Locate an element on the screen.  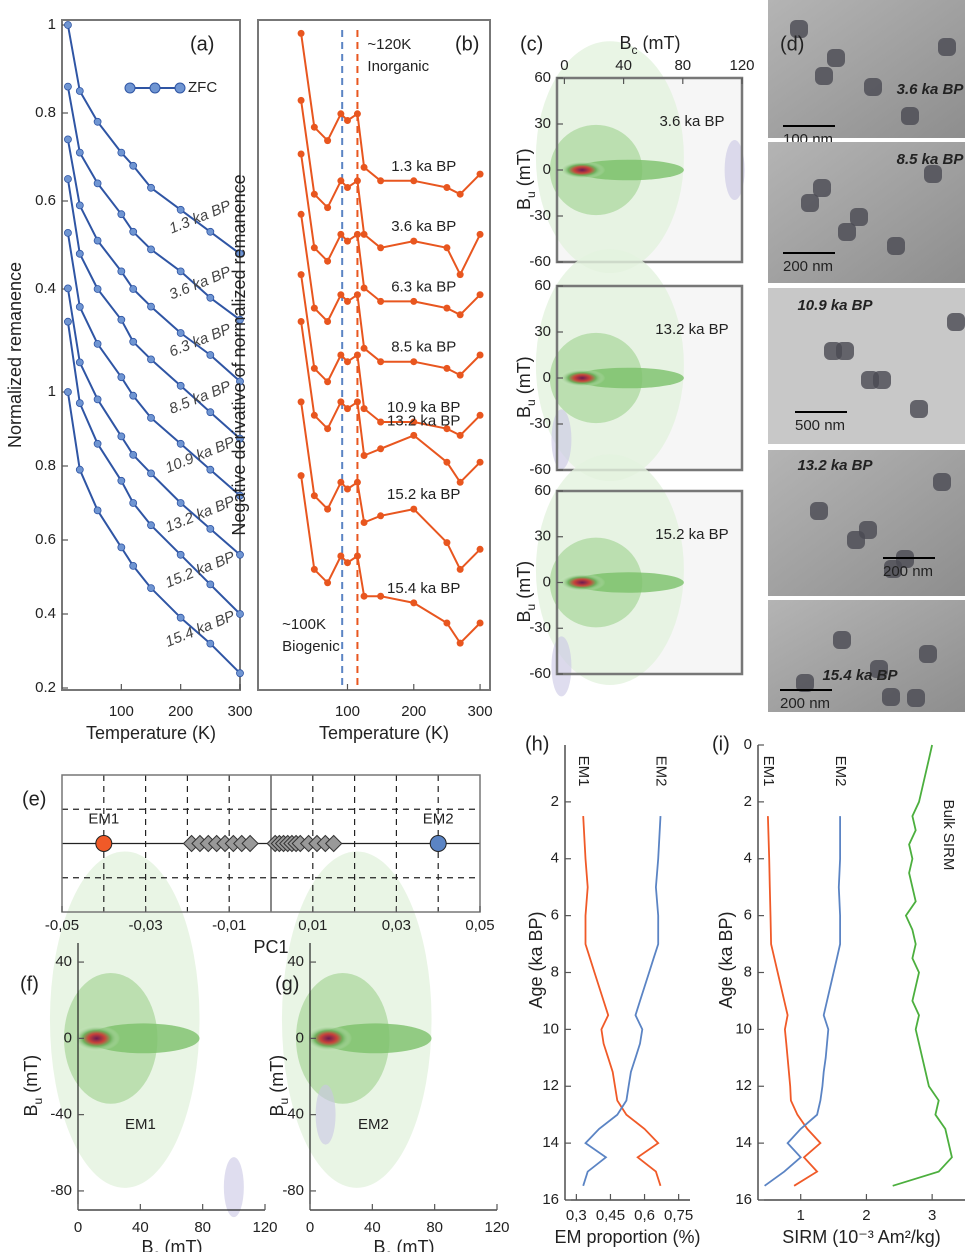
y-tick-label: 12 is located at coordinates (550, 1085).